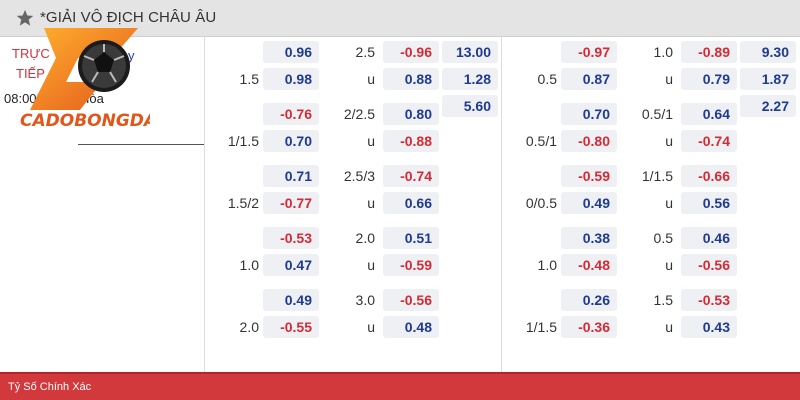 This screenshot has width=800, height=400. I want to click on odds-row: 0.38 -0.48 1.0 0.5 u 0.46 -0.56, so click(651, 257).